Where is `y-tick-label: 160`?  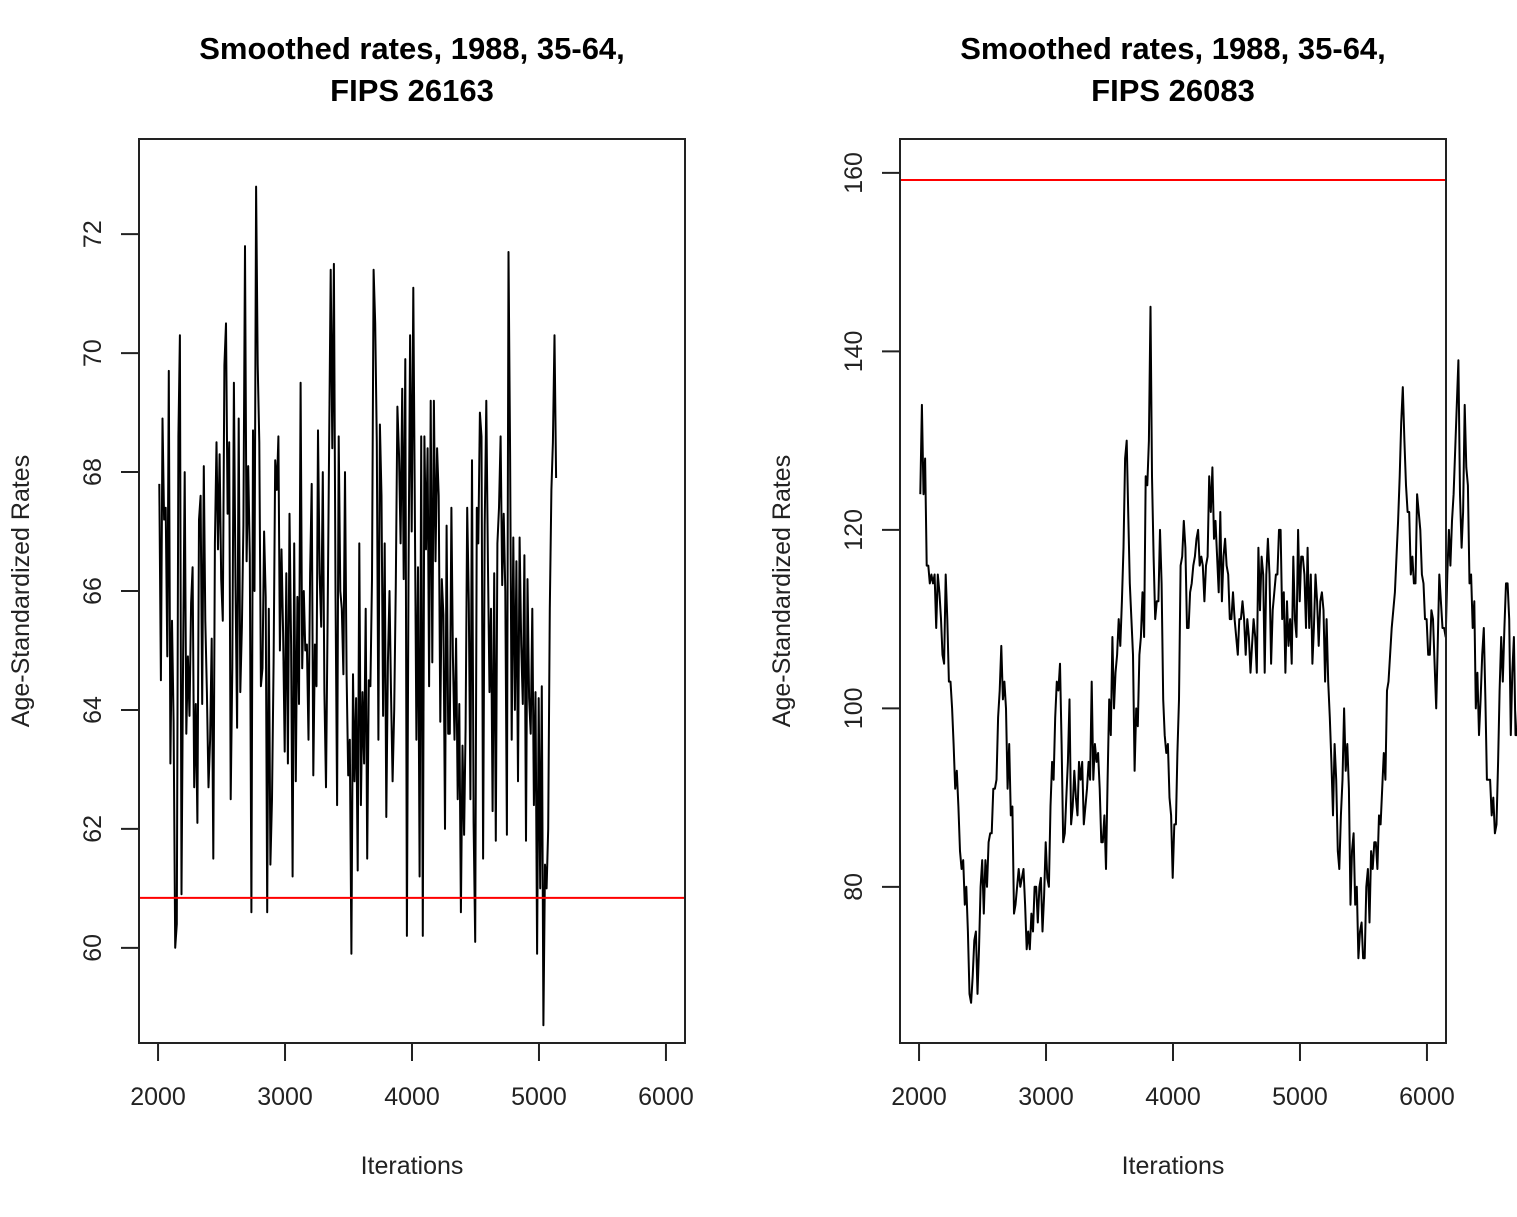 y-tick-label: 160 is located at coordinates (854, 173).